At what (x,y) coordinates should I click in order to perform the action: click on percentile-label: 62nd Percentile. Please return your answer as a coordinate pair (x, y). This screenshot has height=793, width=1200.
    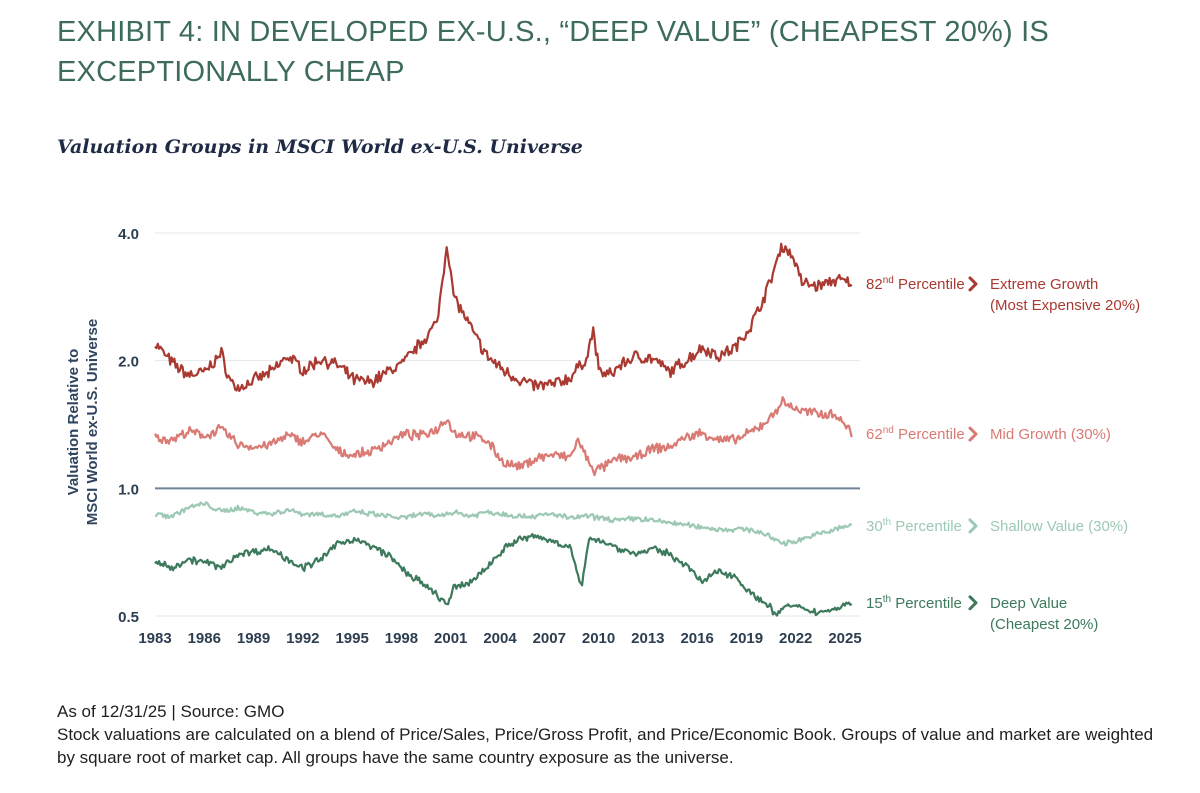
    Looking at the image, I should click on (915, 434).